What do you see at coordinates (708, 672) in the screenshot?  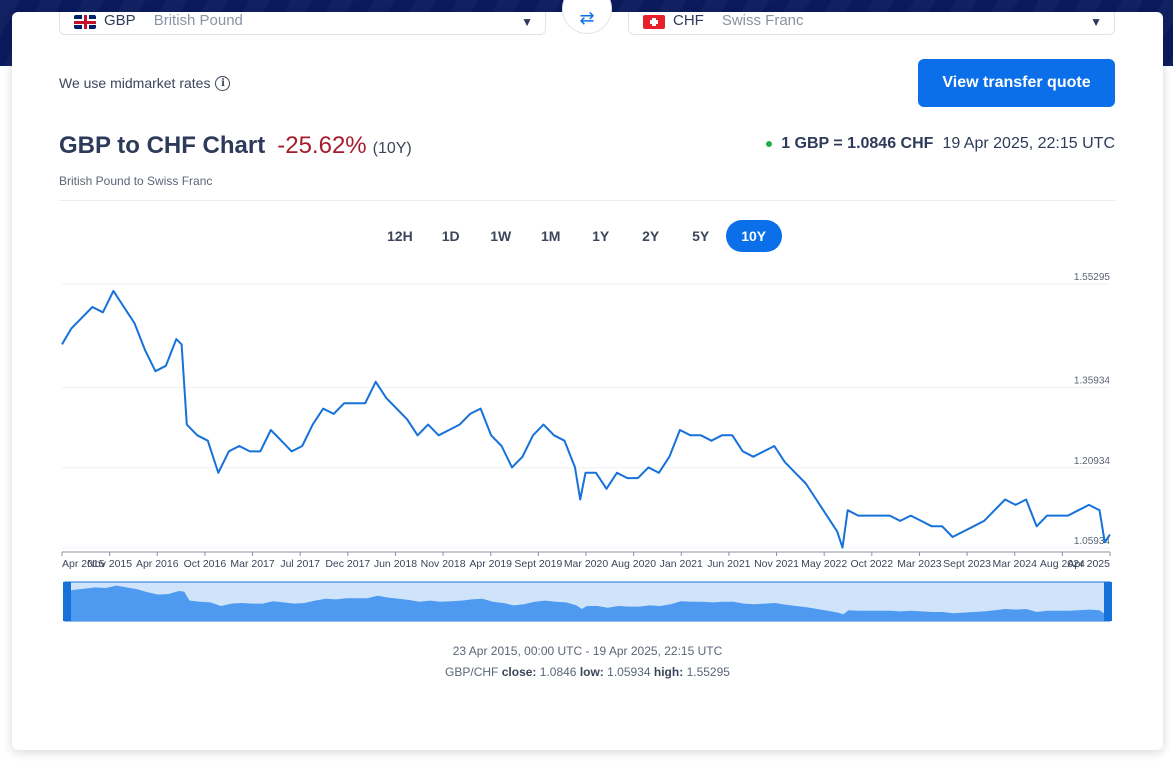 I see `high-value: 1.55295` at bounding box center [708, 672].